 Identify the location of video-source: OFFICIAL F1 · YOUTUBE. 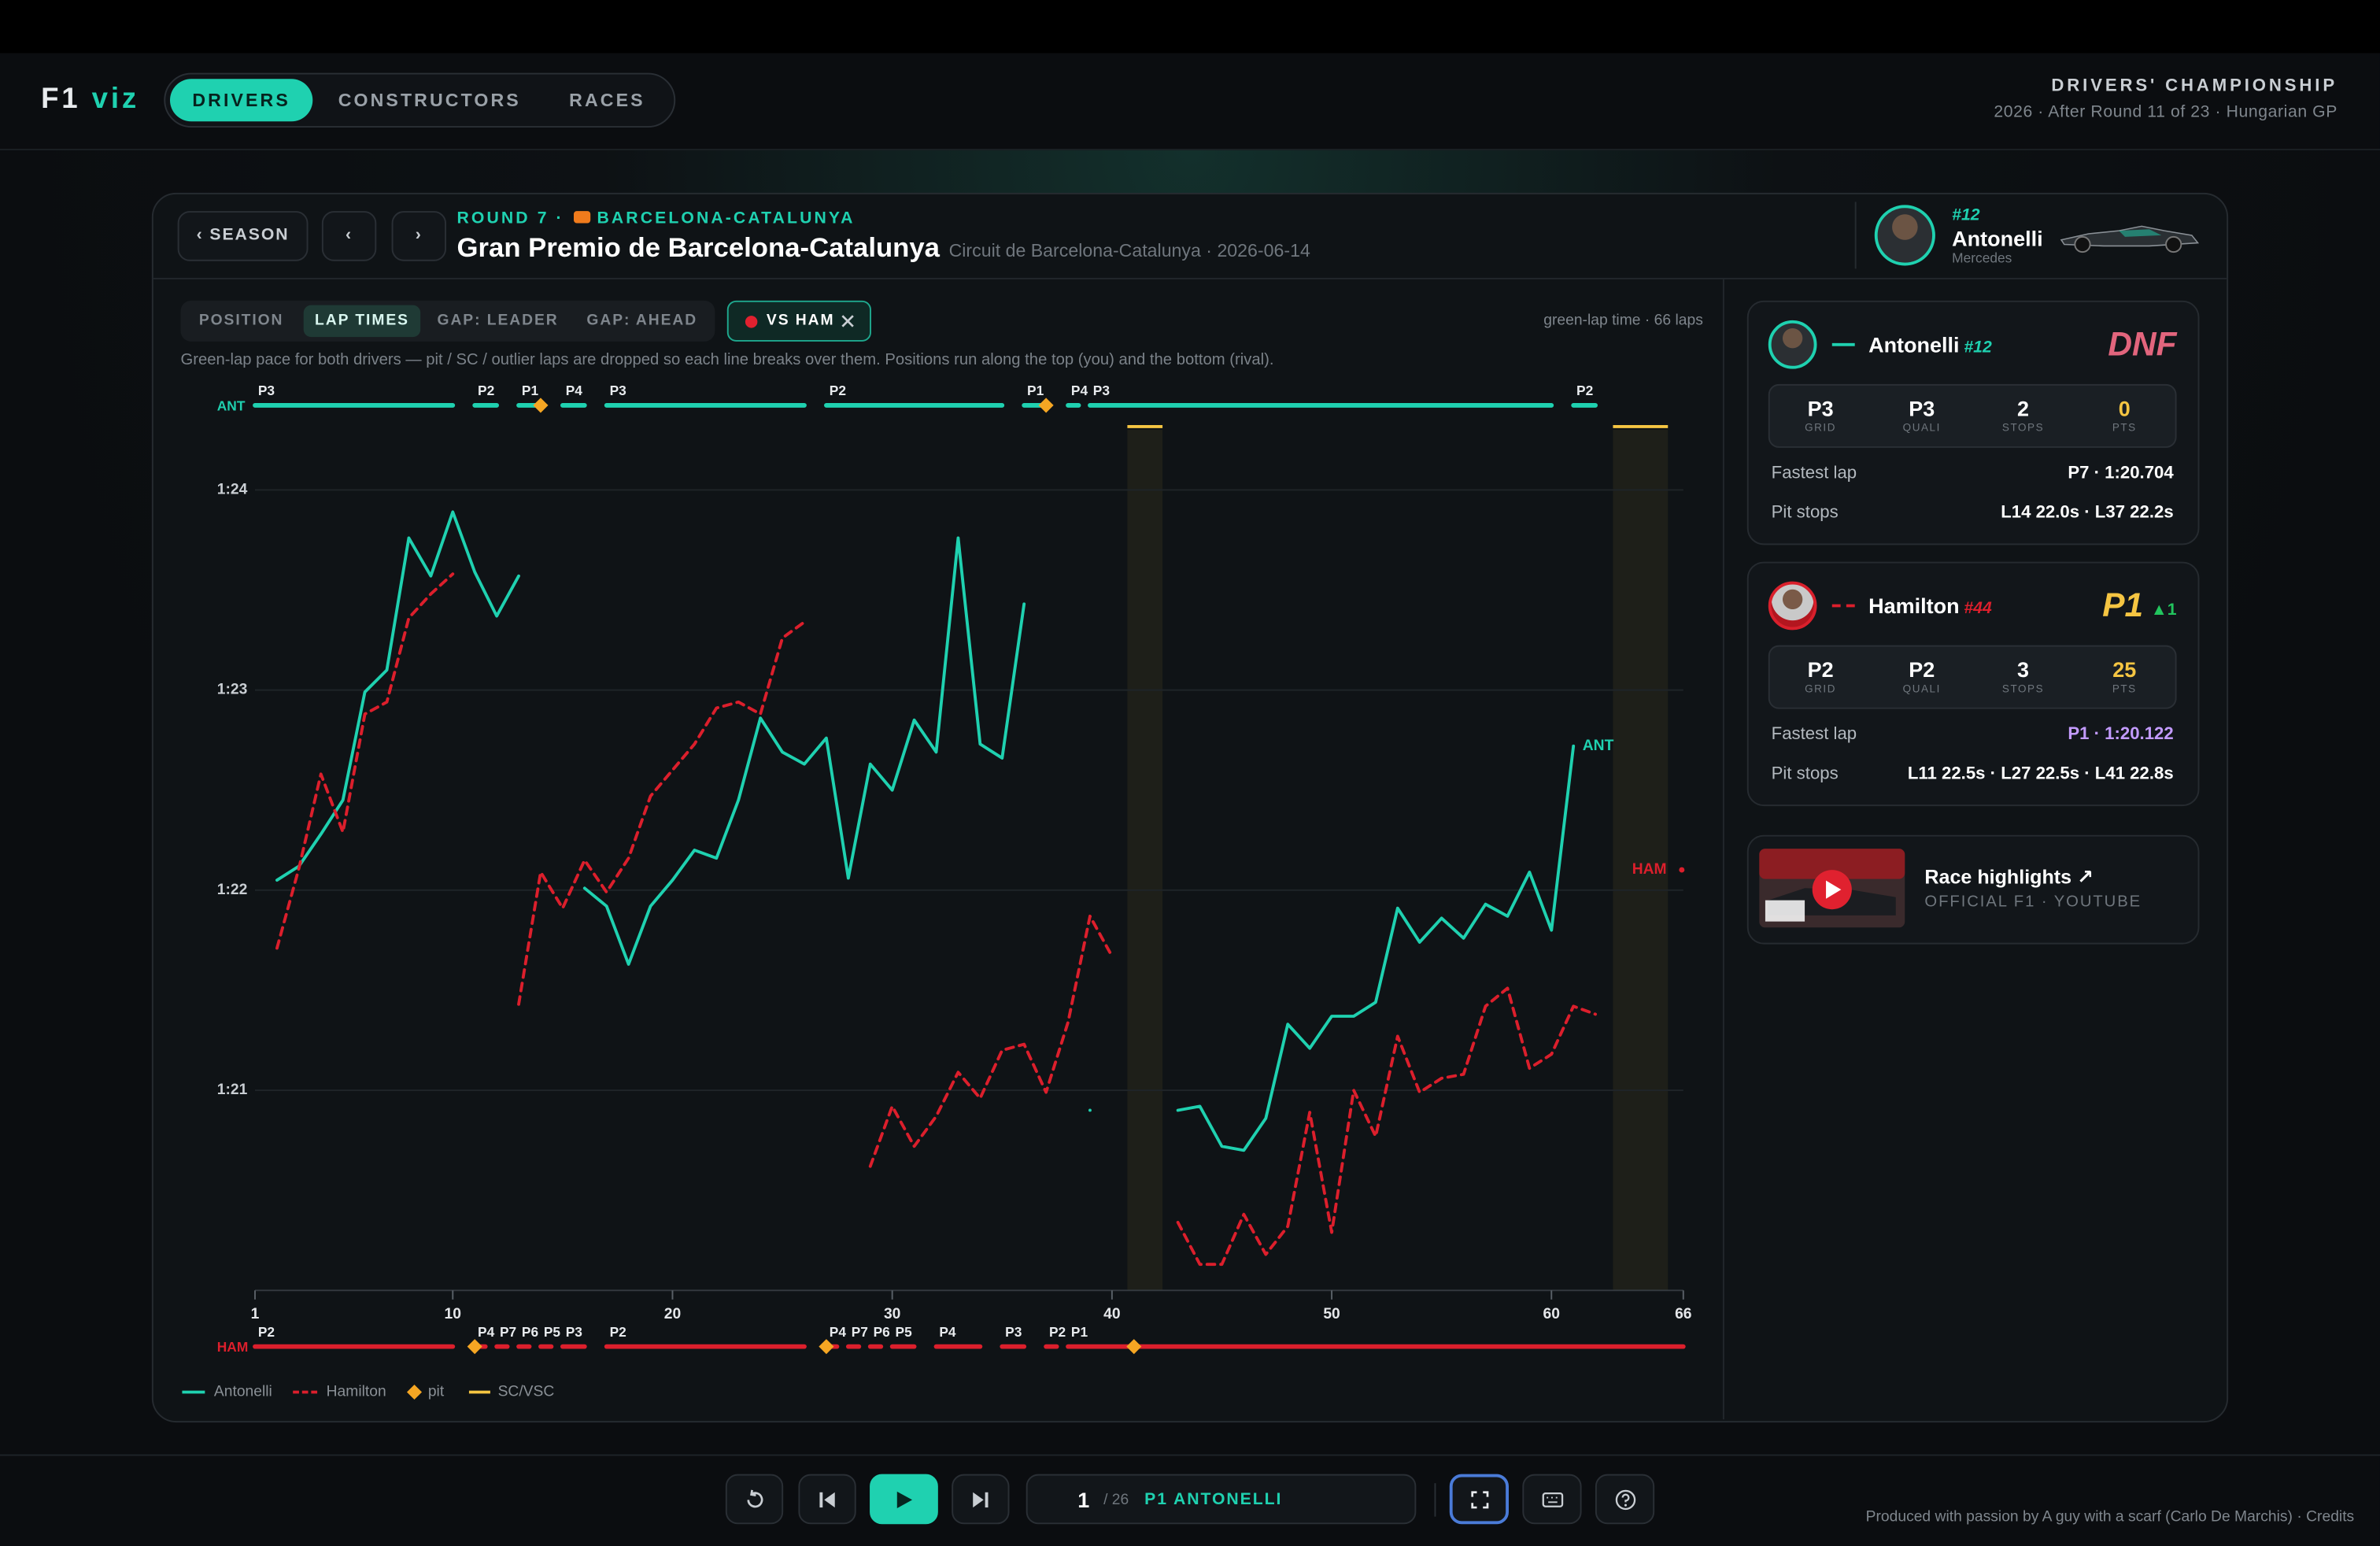
(2033, 902).